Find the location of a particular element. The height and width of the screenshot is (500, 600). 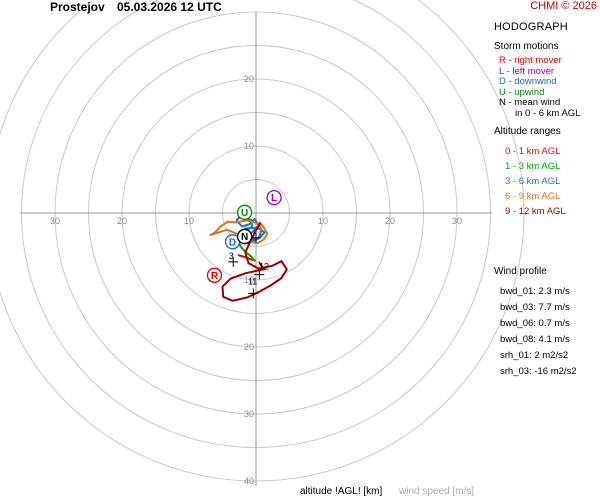

storm-motion-item-l: L - left mover is located at coordinates (527, 71).